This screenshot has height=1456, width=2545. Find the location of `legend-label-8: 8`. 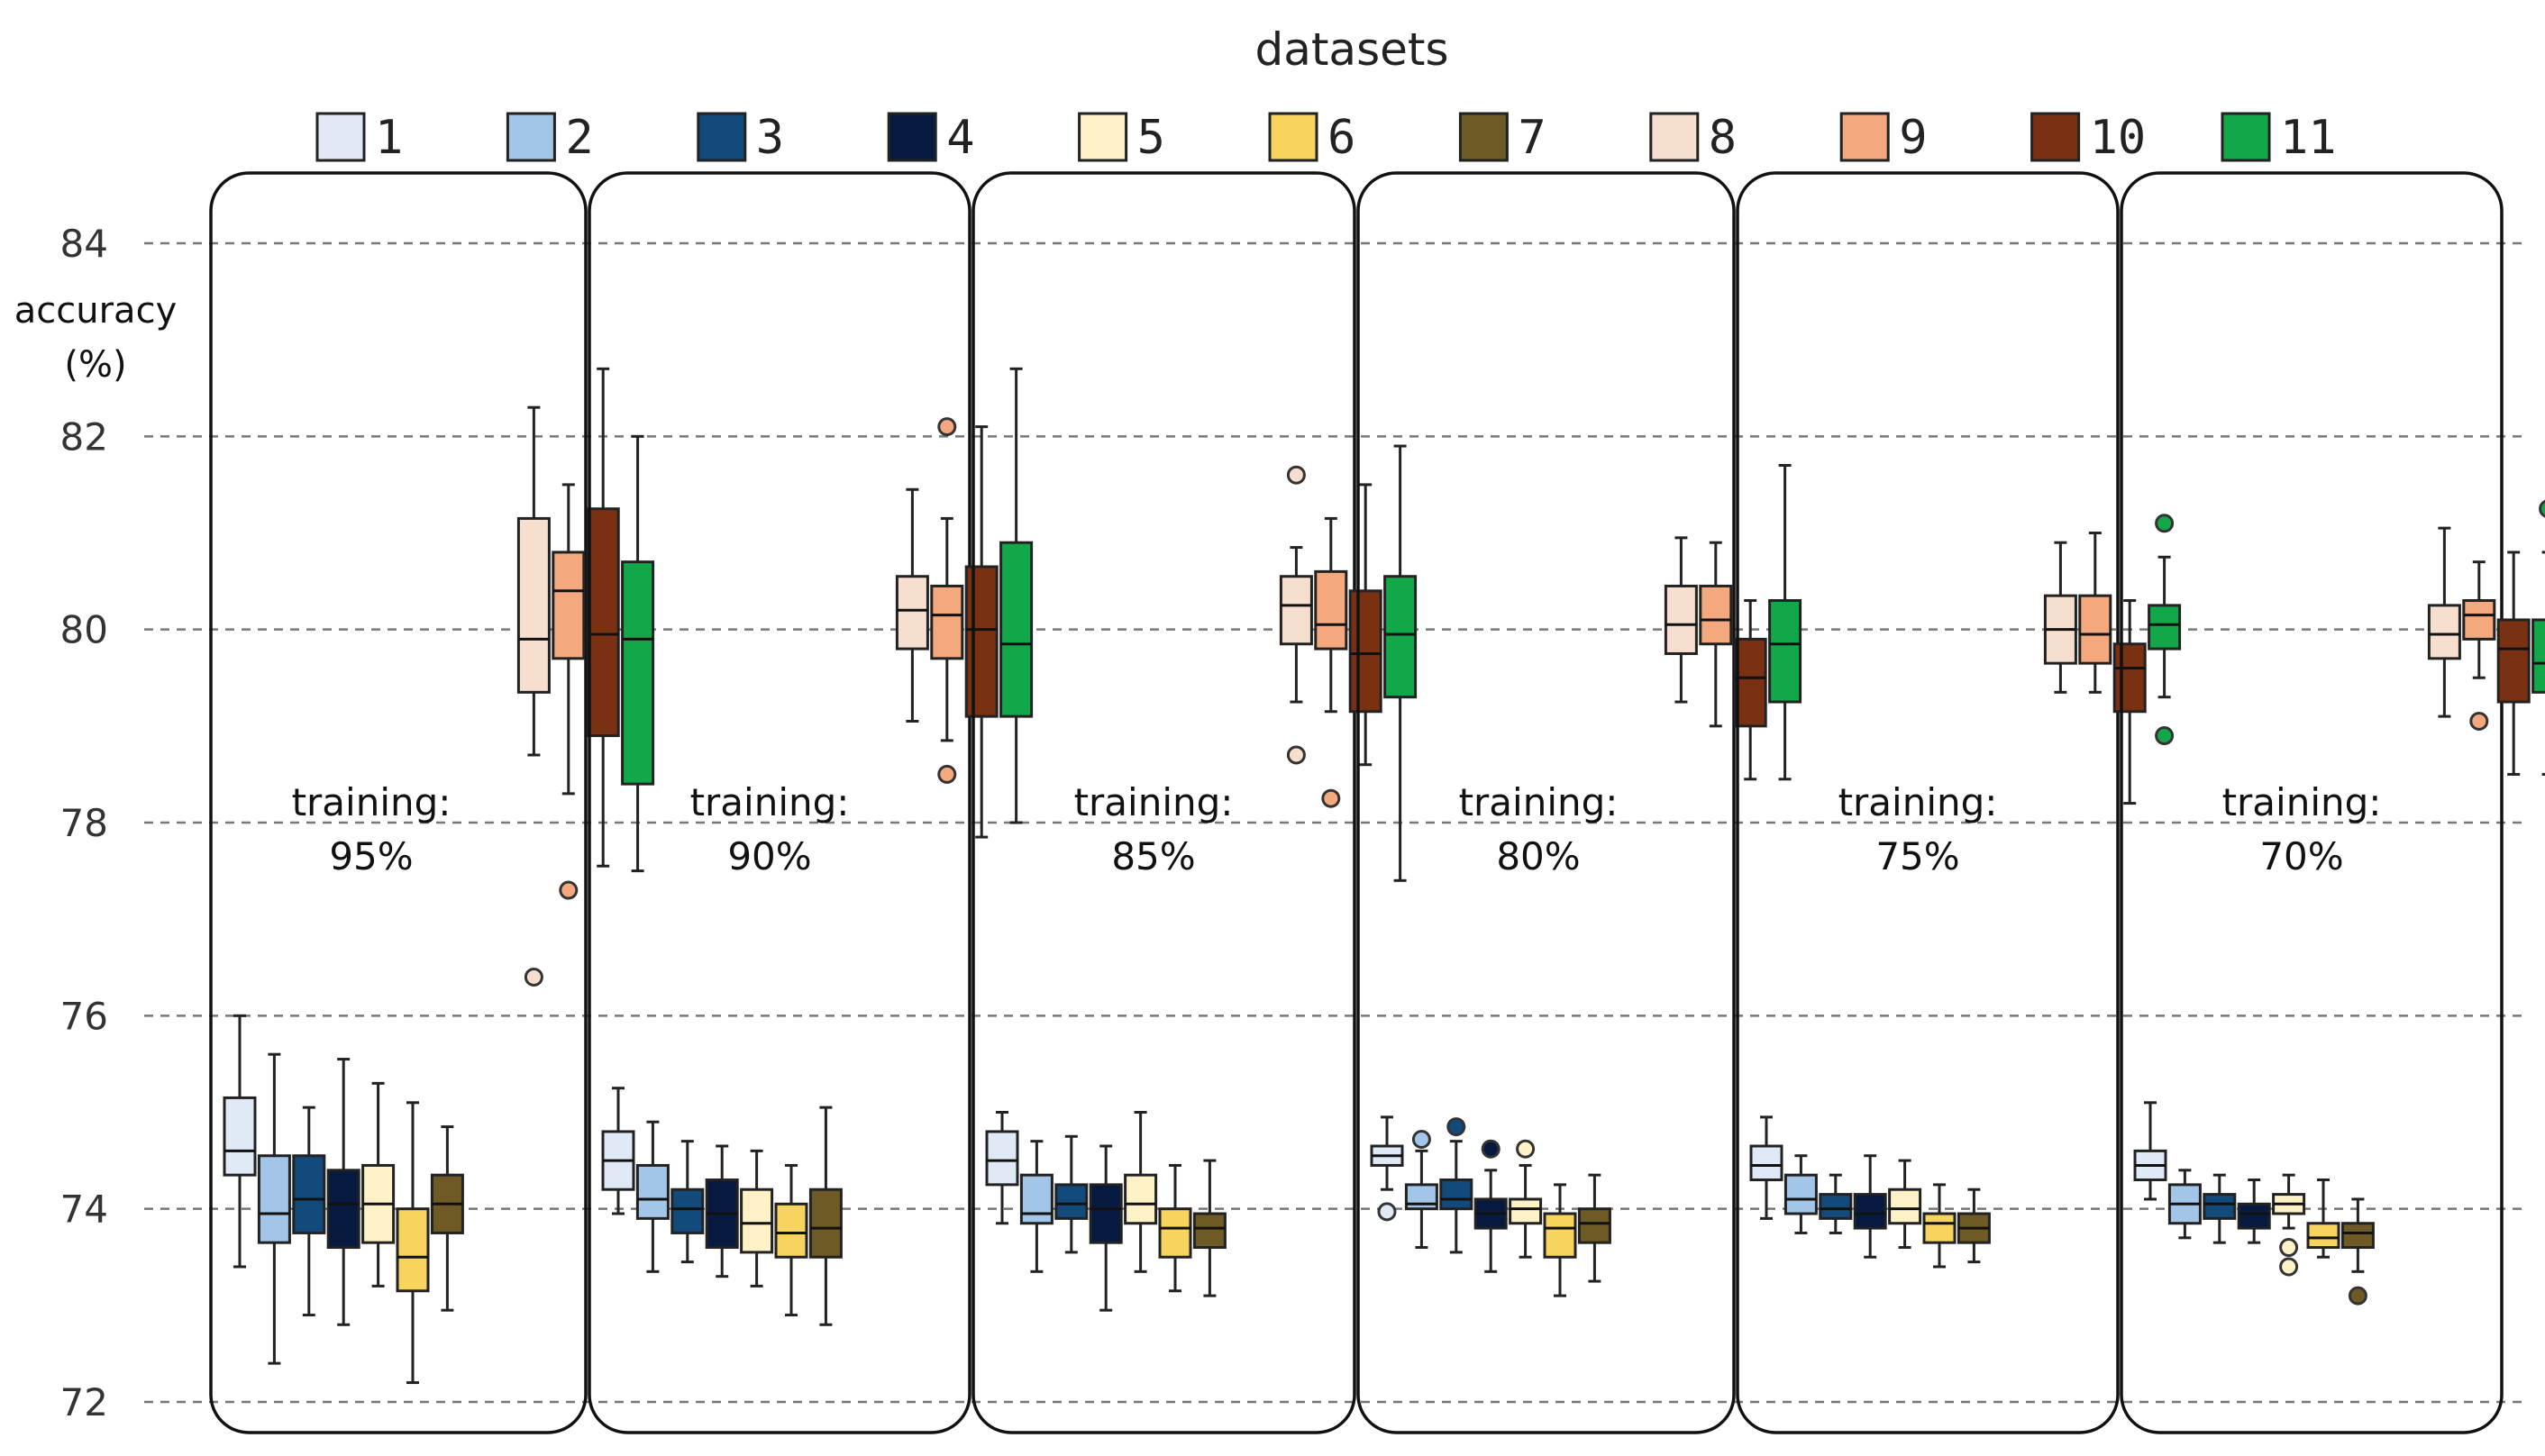

legend-label-8: 8 is located at coordinates (1723, 138).